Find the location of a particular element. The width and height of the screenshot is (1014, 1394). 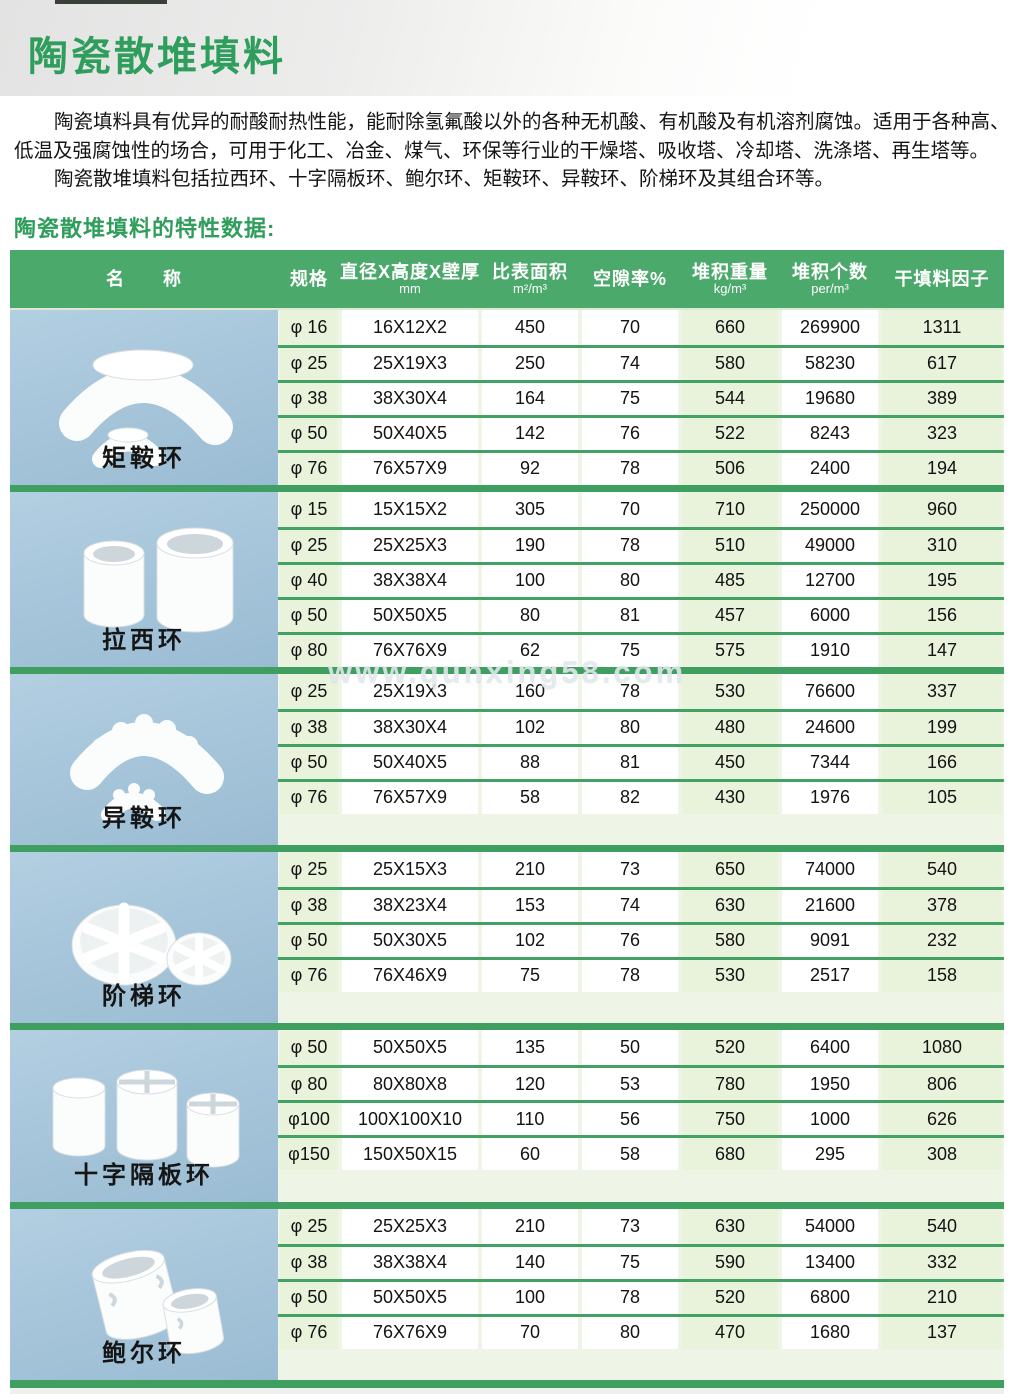

cell-surface: 142 is located at coordinates (530, 433).